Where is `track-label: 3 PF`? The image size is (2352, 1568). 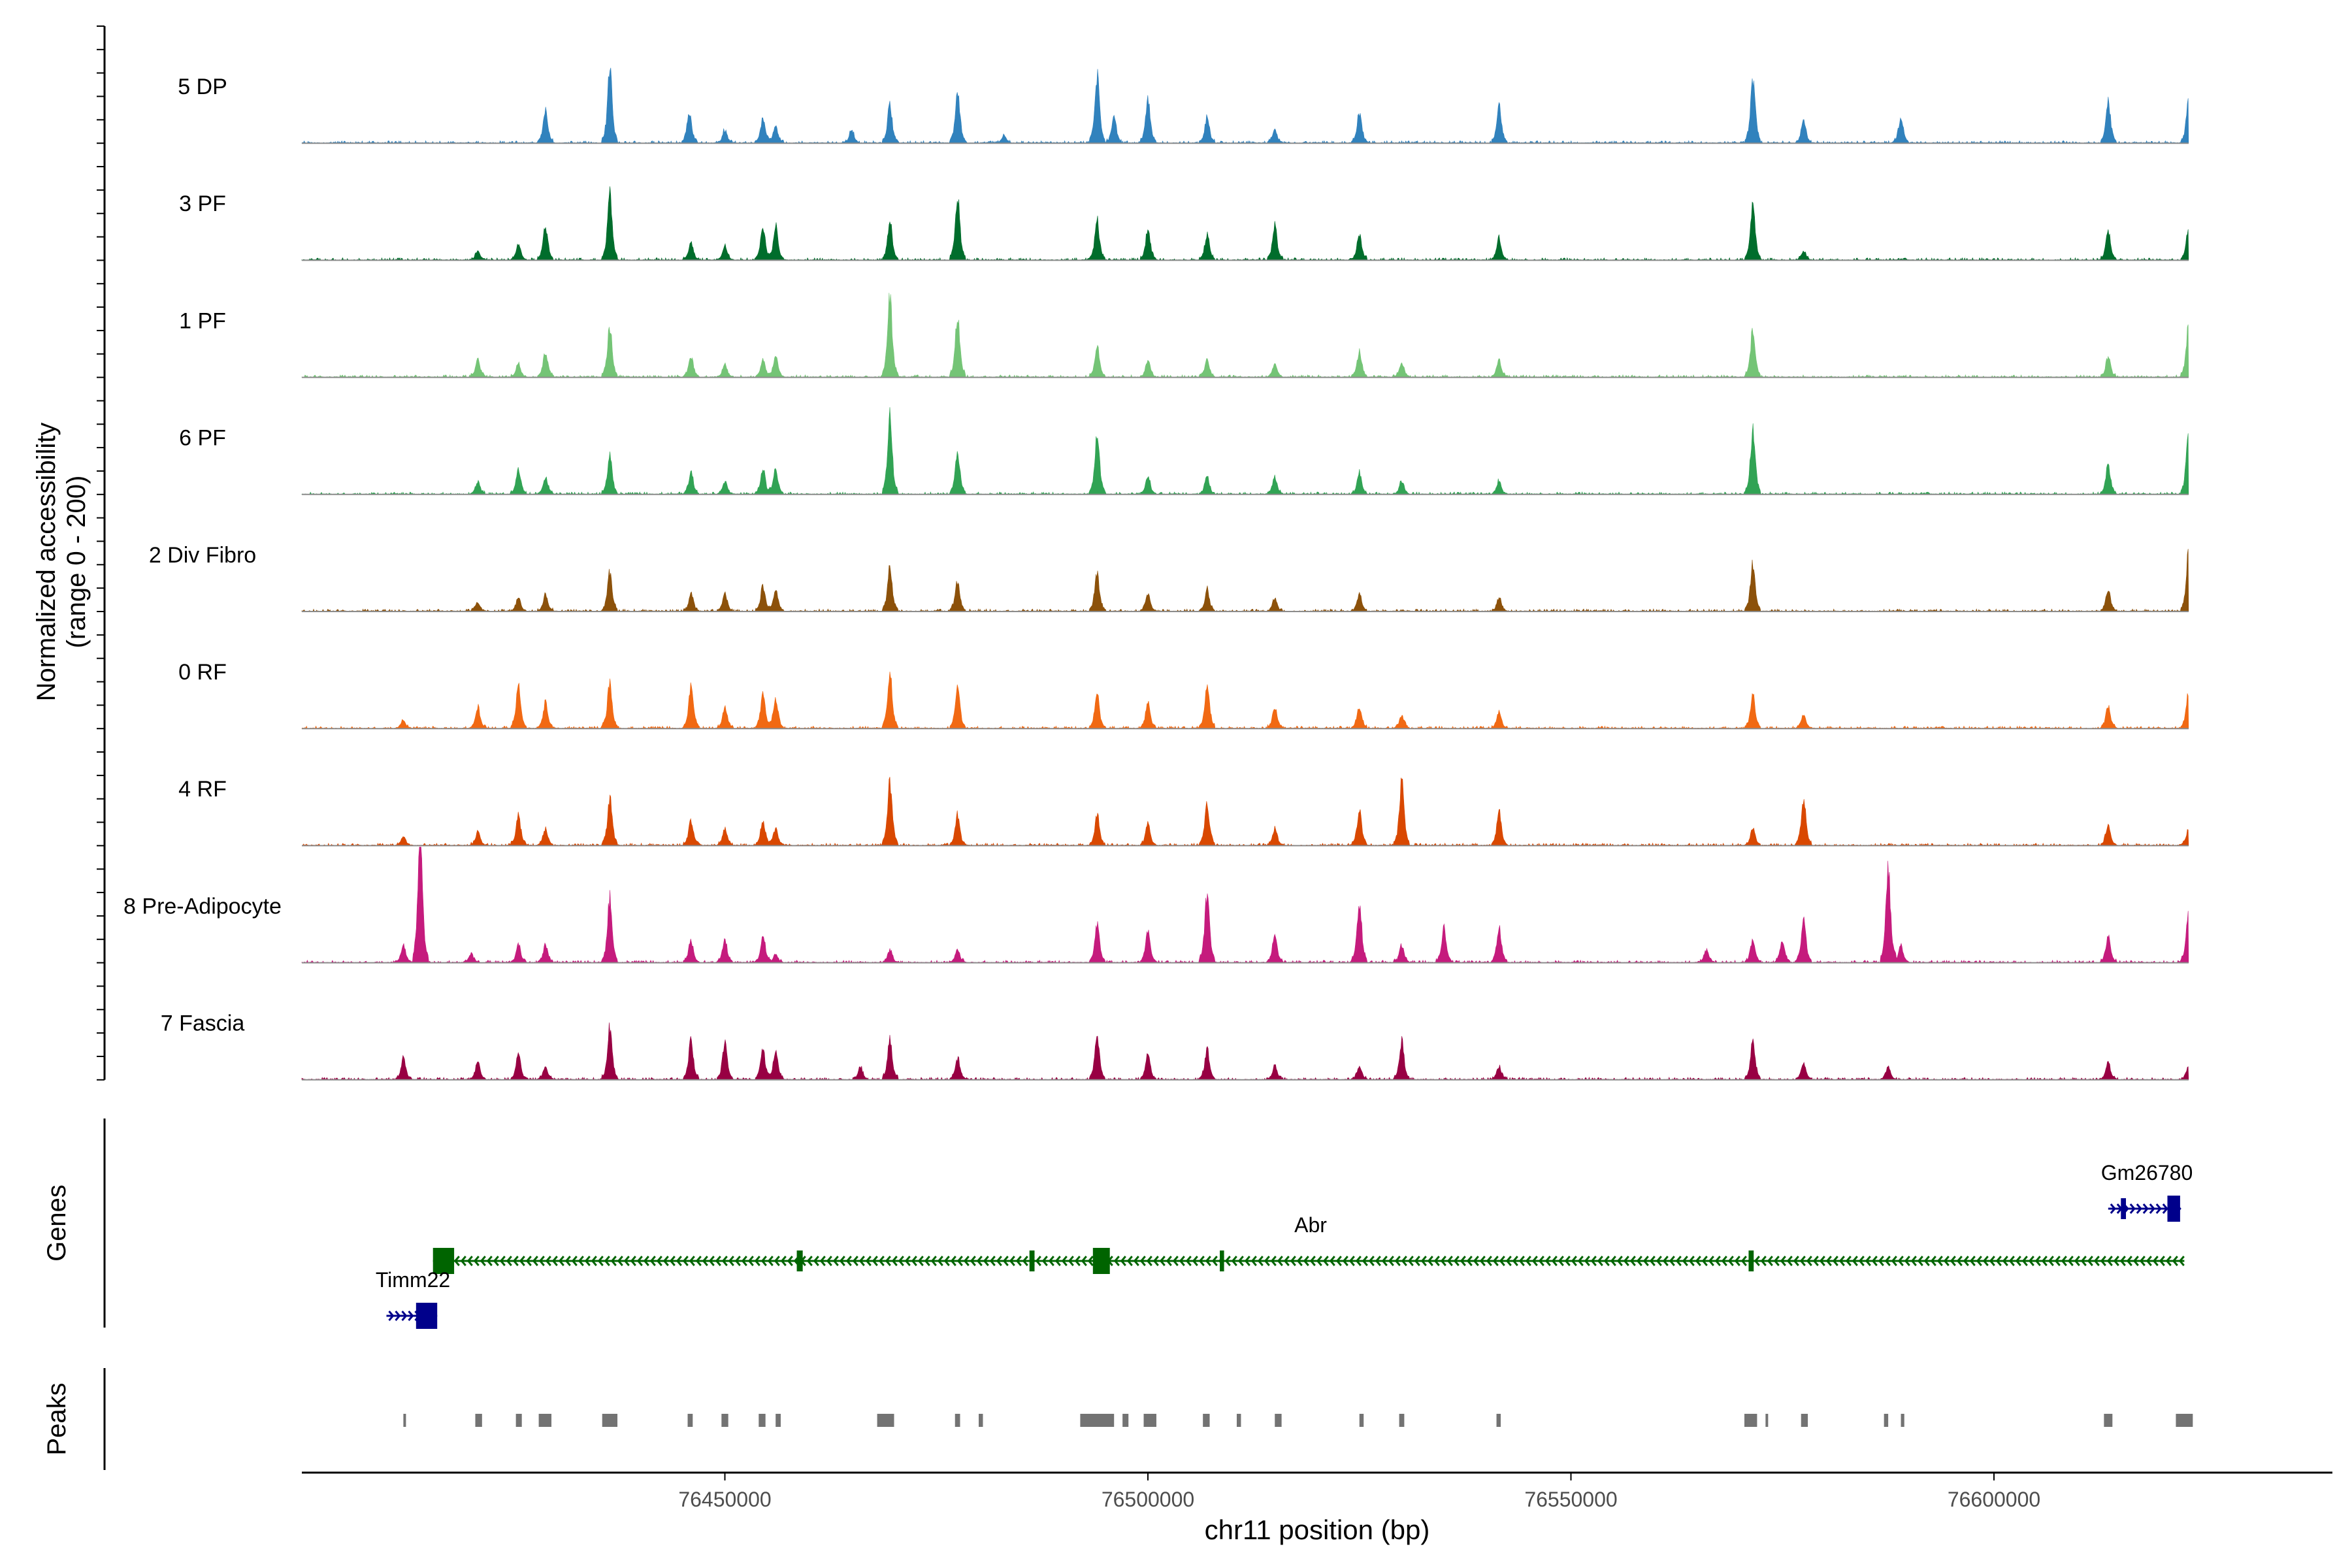 track-label: 3 PF is located at coordinates (202, 203).